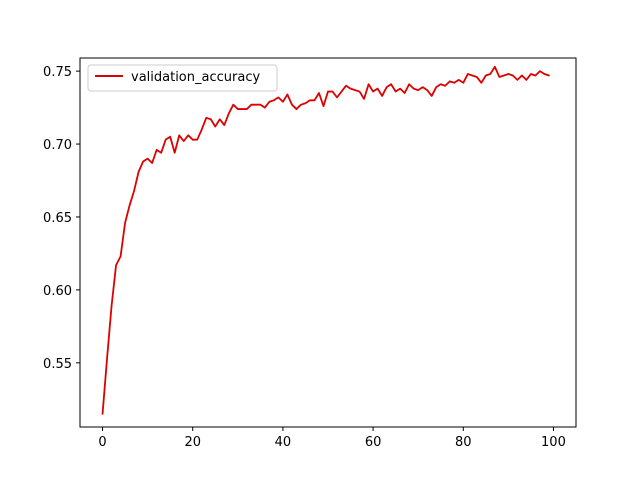 The width and height of the screenshot is (640, 480). Describe the element at coordinates (192, 442) in the screenshot. I see `x-tick-label: 20` at that location.